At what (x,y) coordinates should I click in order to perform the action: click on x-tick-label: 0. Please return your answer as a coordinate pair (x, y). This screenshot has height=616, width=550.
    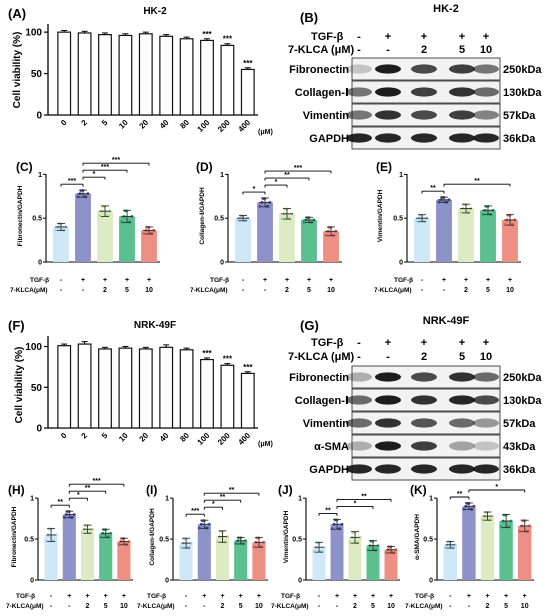
    Looking at the image, I should click on (64, 123).